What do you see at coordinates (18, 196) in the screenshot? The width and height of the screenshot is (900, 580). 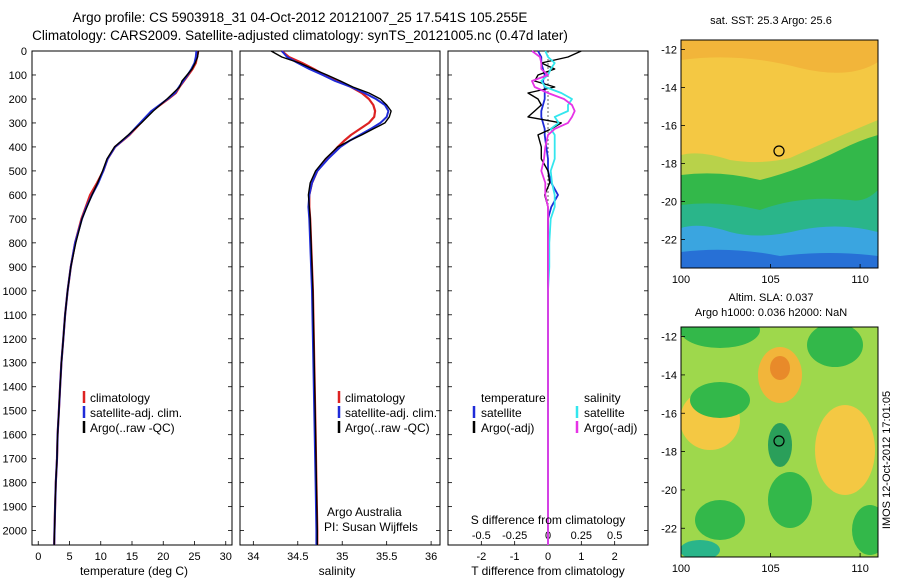 I see `depth-tick-label: 600` at bounding box center [18, 196].